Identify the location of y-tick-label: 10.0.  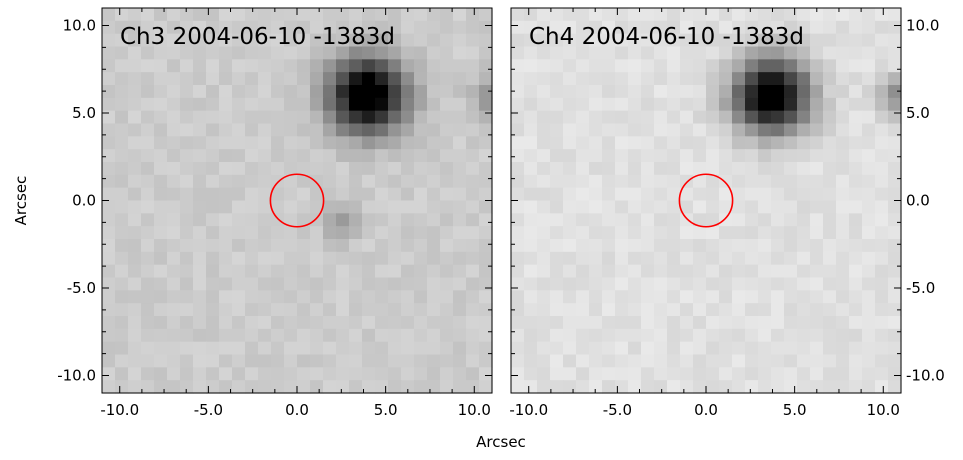
(79, 26).